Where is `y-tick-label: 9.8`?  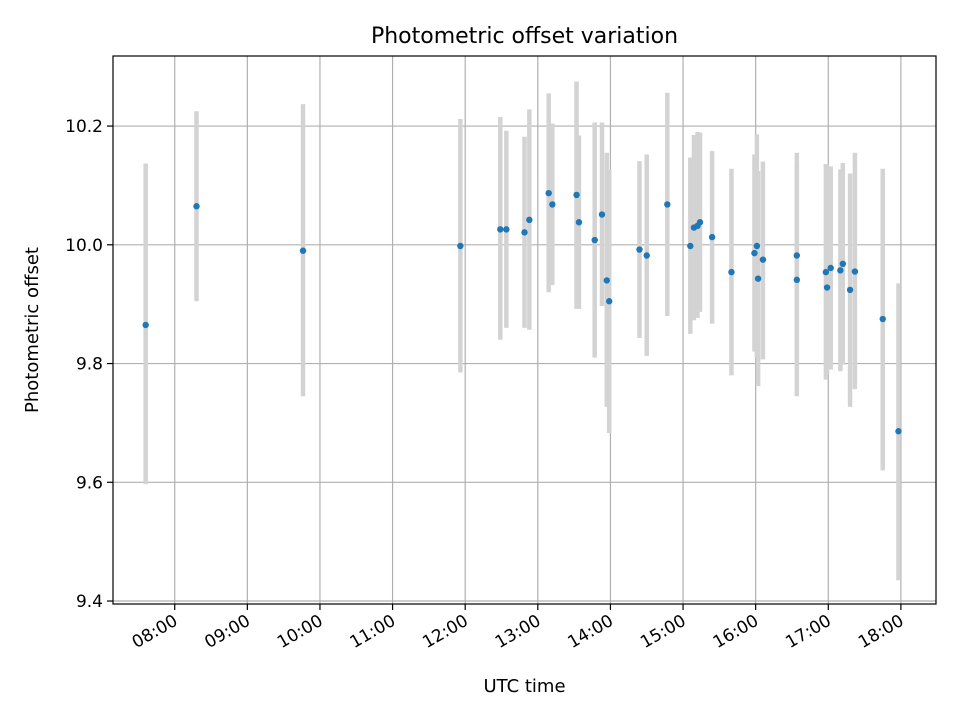 y-tick-label: 9.8 is located at coordinates (89, 365).